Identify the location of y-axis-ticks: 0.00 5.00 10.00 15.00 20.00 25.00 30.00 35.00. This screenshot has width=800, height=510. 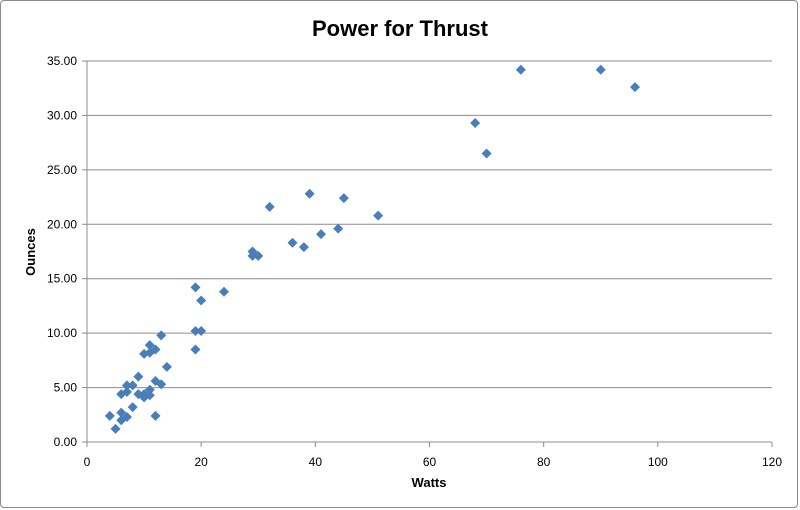
(67, 251).